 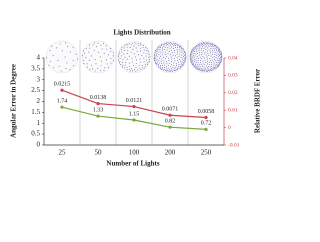 What do you see at coordinates (39, 79) in the screenshot?
I see `y-tick-label: 3` at bounding box center [39, 79].